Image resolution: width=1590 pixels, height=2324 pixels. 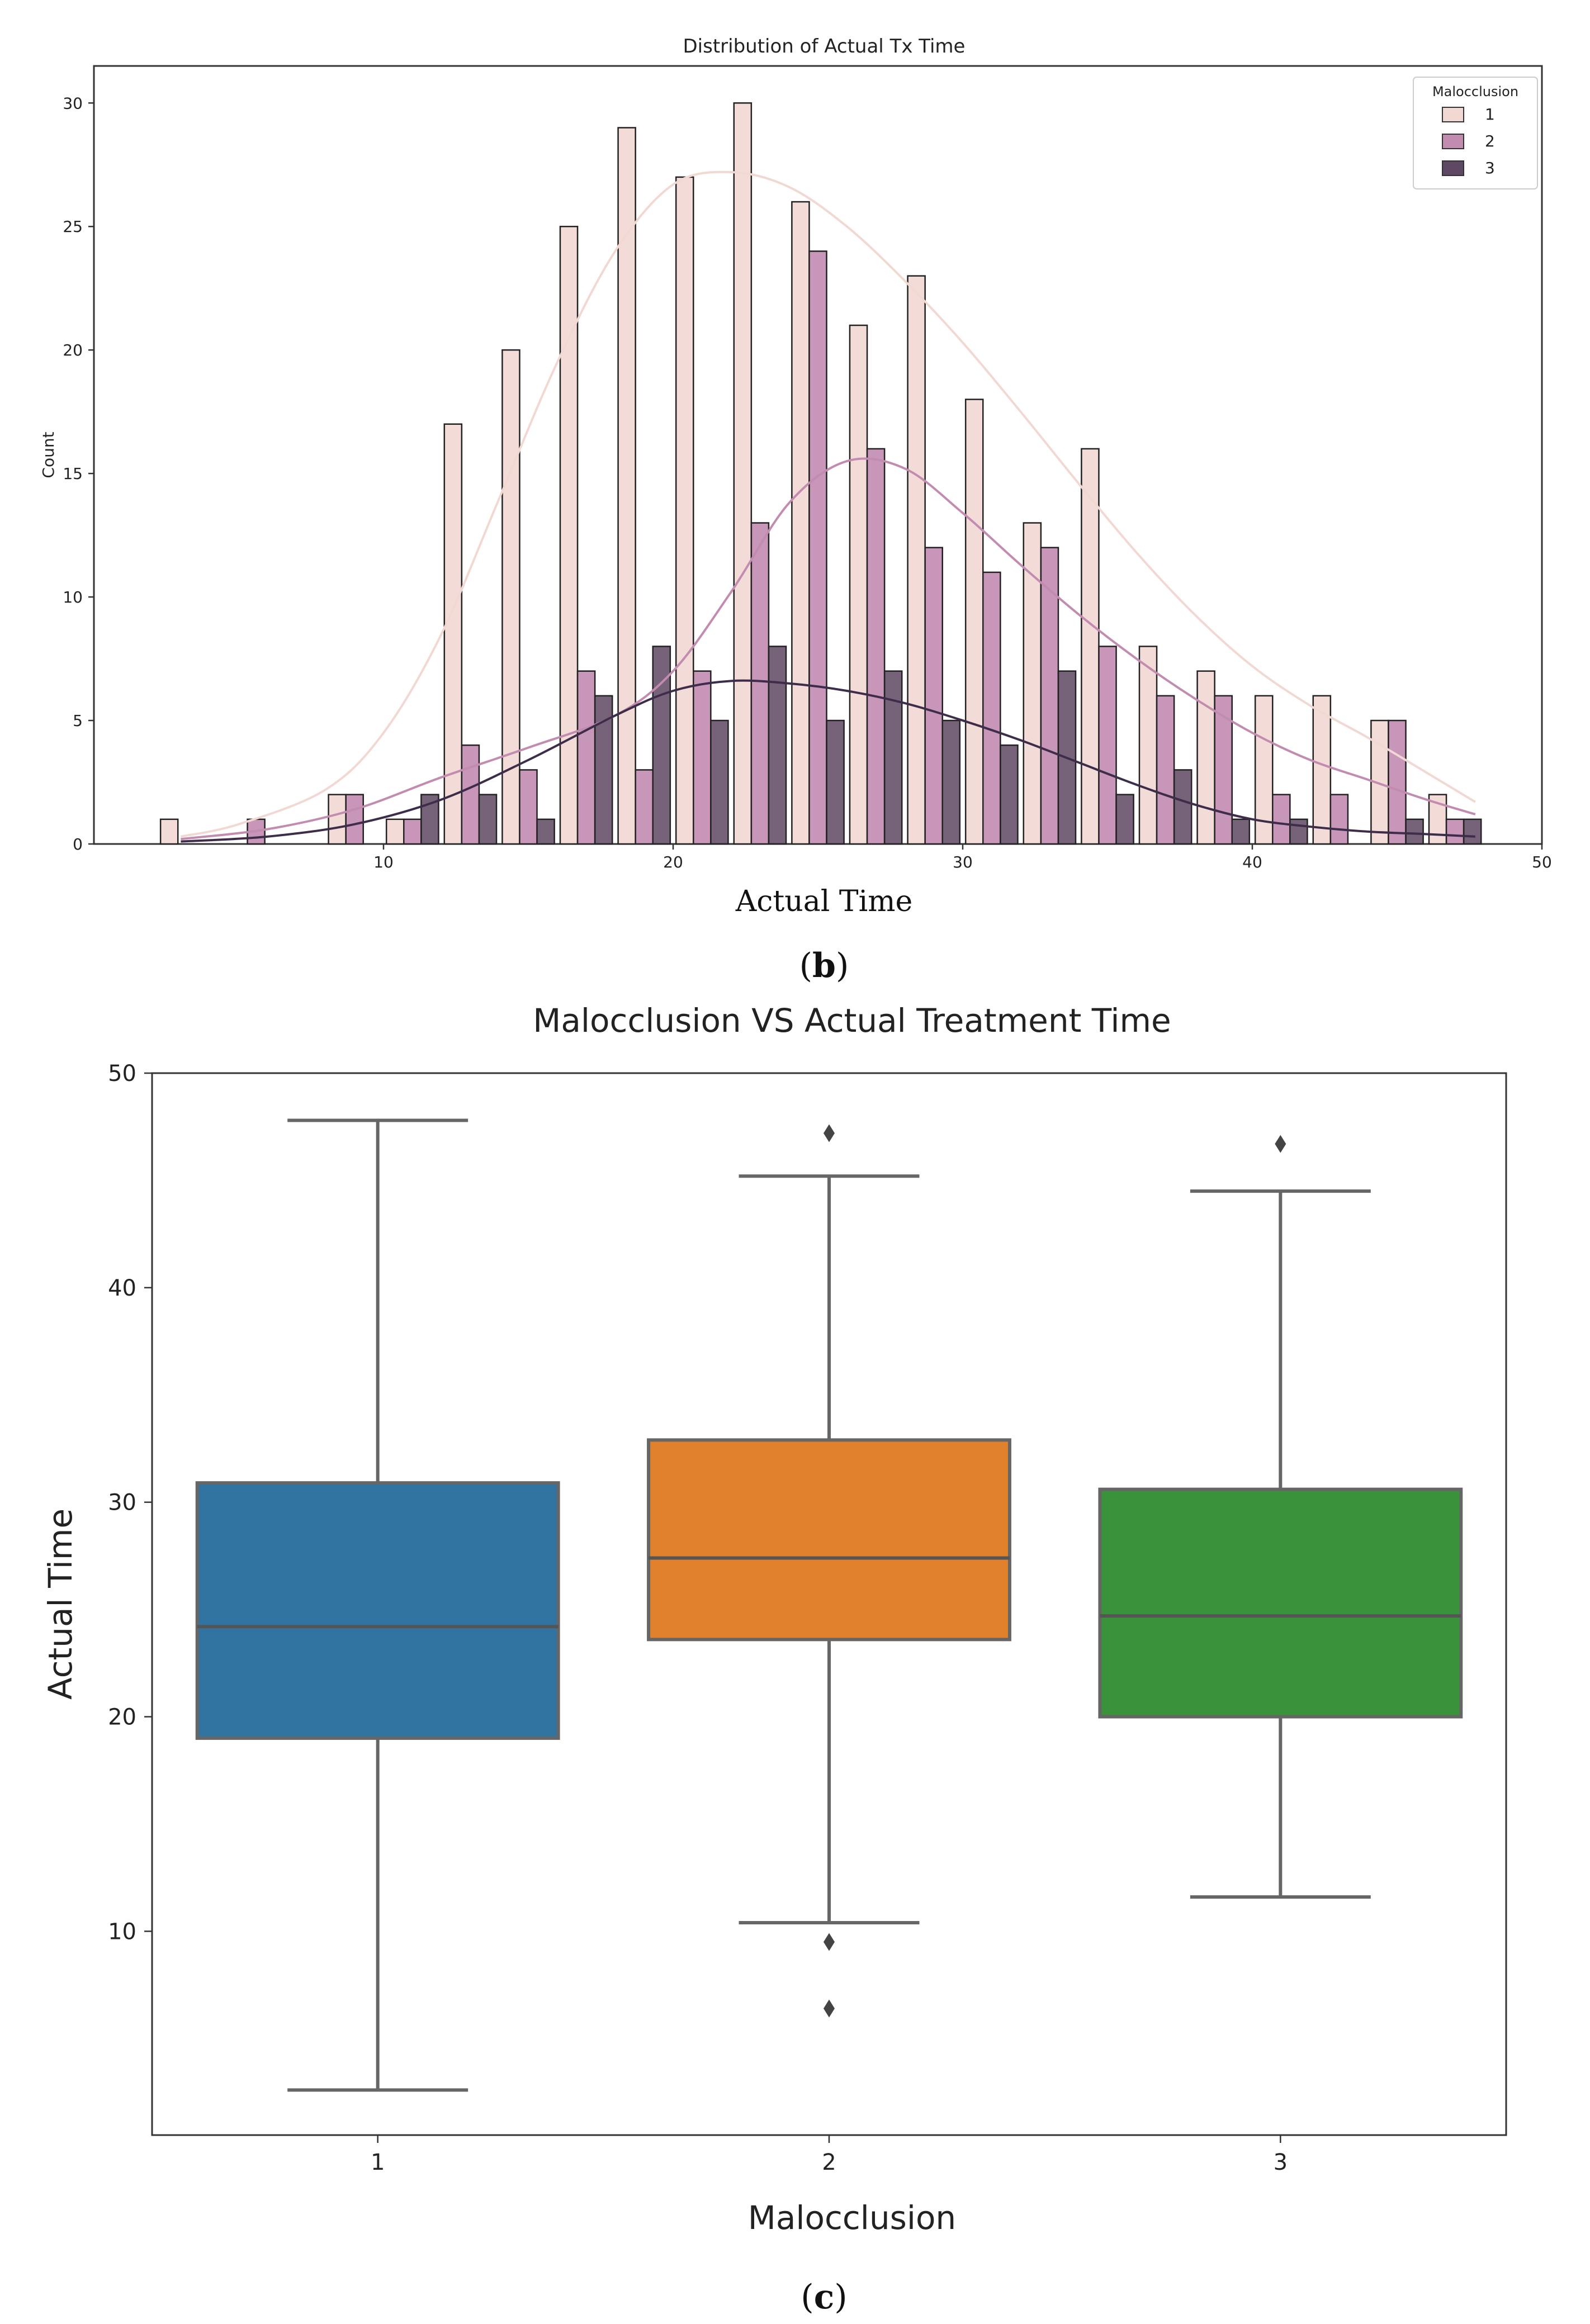 I want to click on legend-label-1: 1, so click(x=1490, y=114).